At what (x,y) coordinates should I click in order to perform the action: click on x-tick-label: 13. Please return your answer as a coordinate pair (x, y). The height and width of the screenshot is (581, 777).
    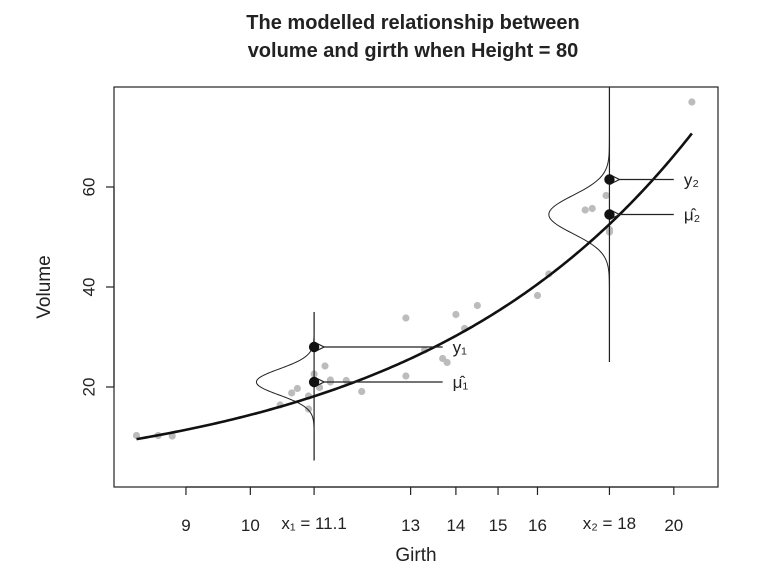
    Looking at the image, I should click on (410, 525).